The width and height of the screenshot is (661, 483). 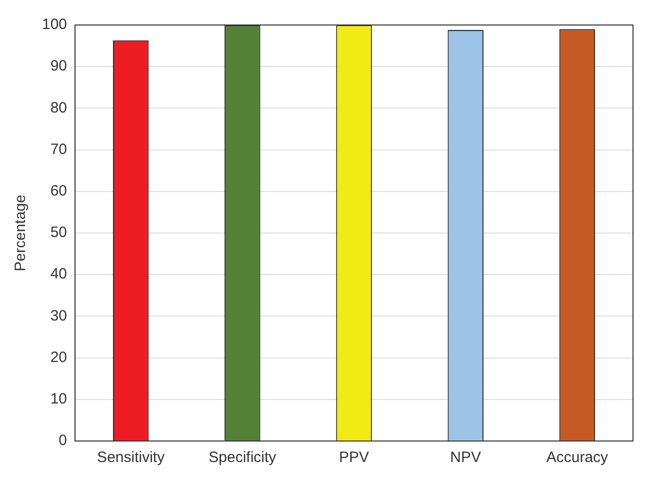 I want to click on y-tick-label: 0, so click(x=63, y=441).